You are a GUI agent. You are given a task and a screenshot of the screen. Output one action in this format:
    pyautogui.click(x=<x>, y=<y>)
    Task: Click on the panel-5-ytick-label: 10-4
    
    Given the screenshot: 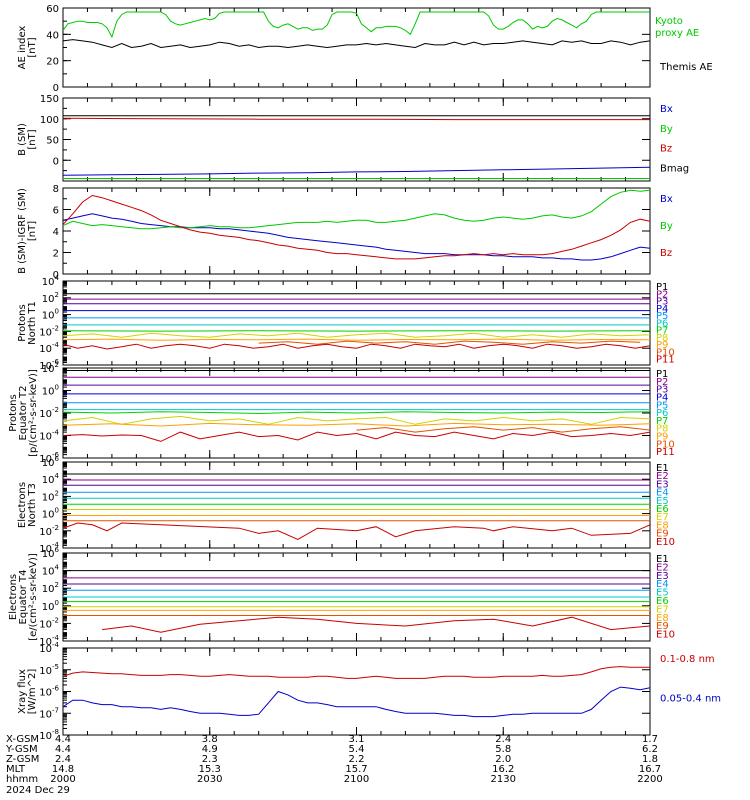 What is the action you would take?
    pyautogui.click(x=49, y=436)
    